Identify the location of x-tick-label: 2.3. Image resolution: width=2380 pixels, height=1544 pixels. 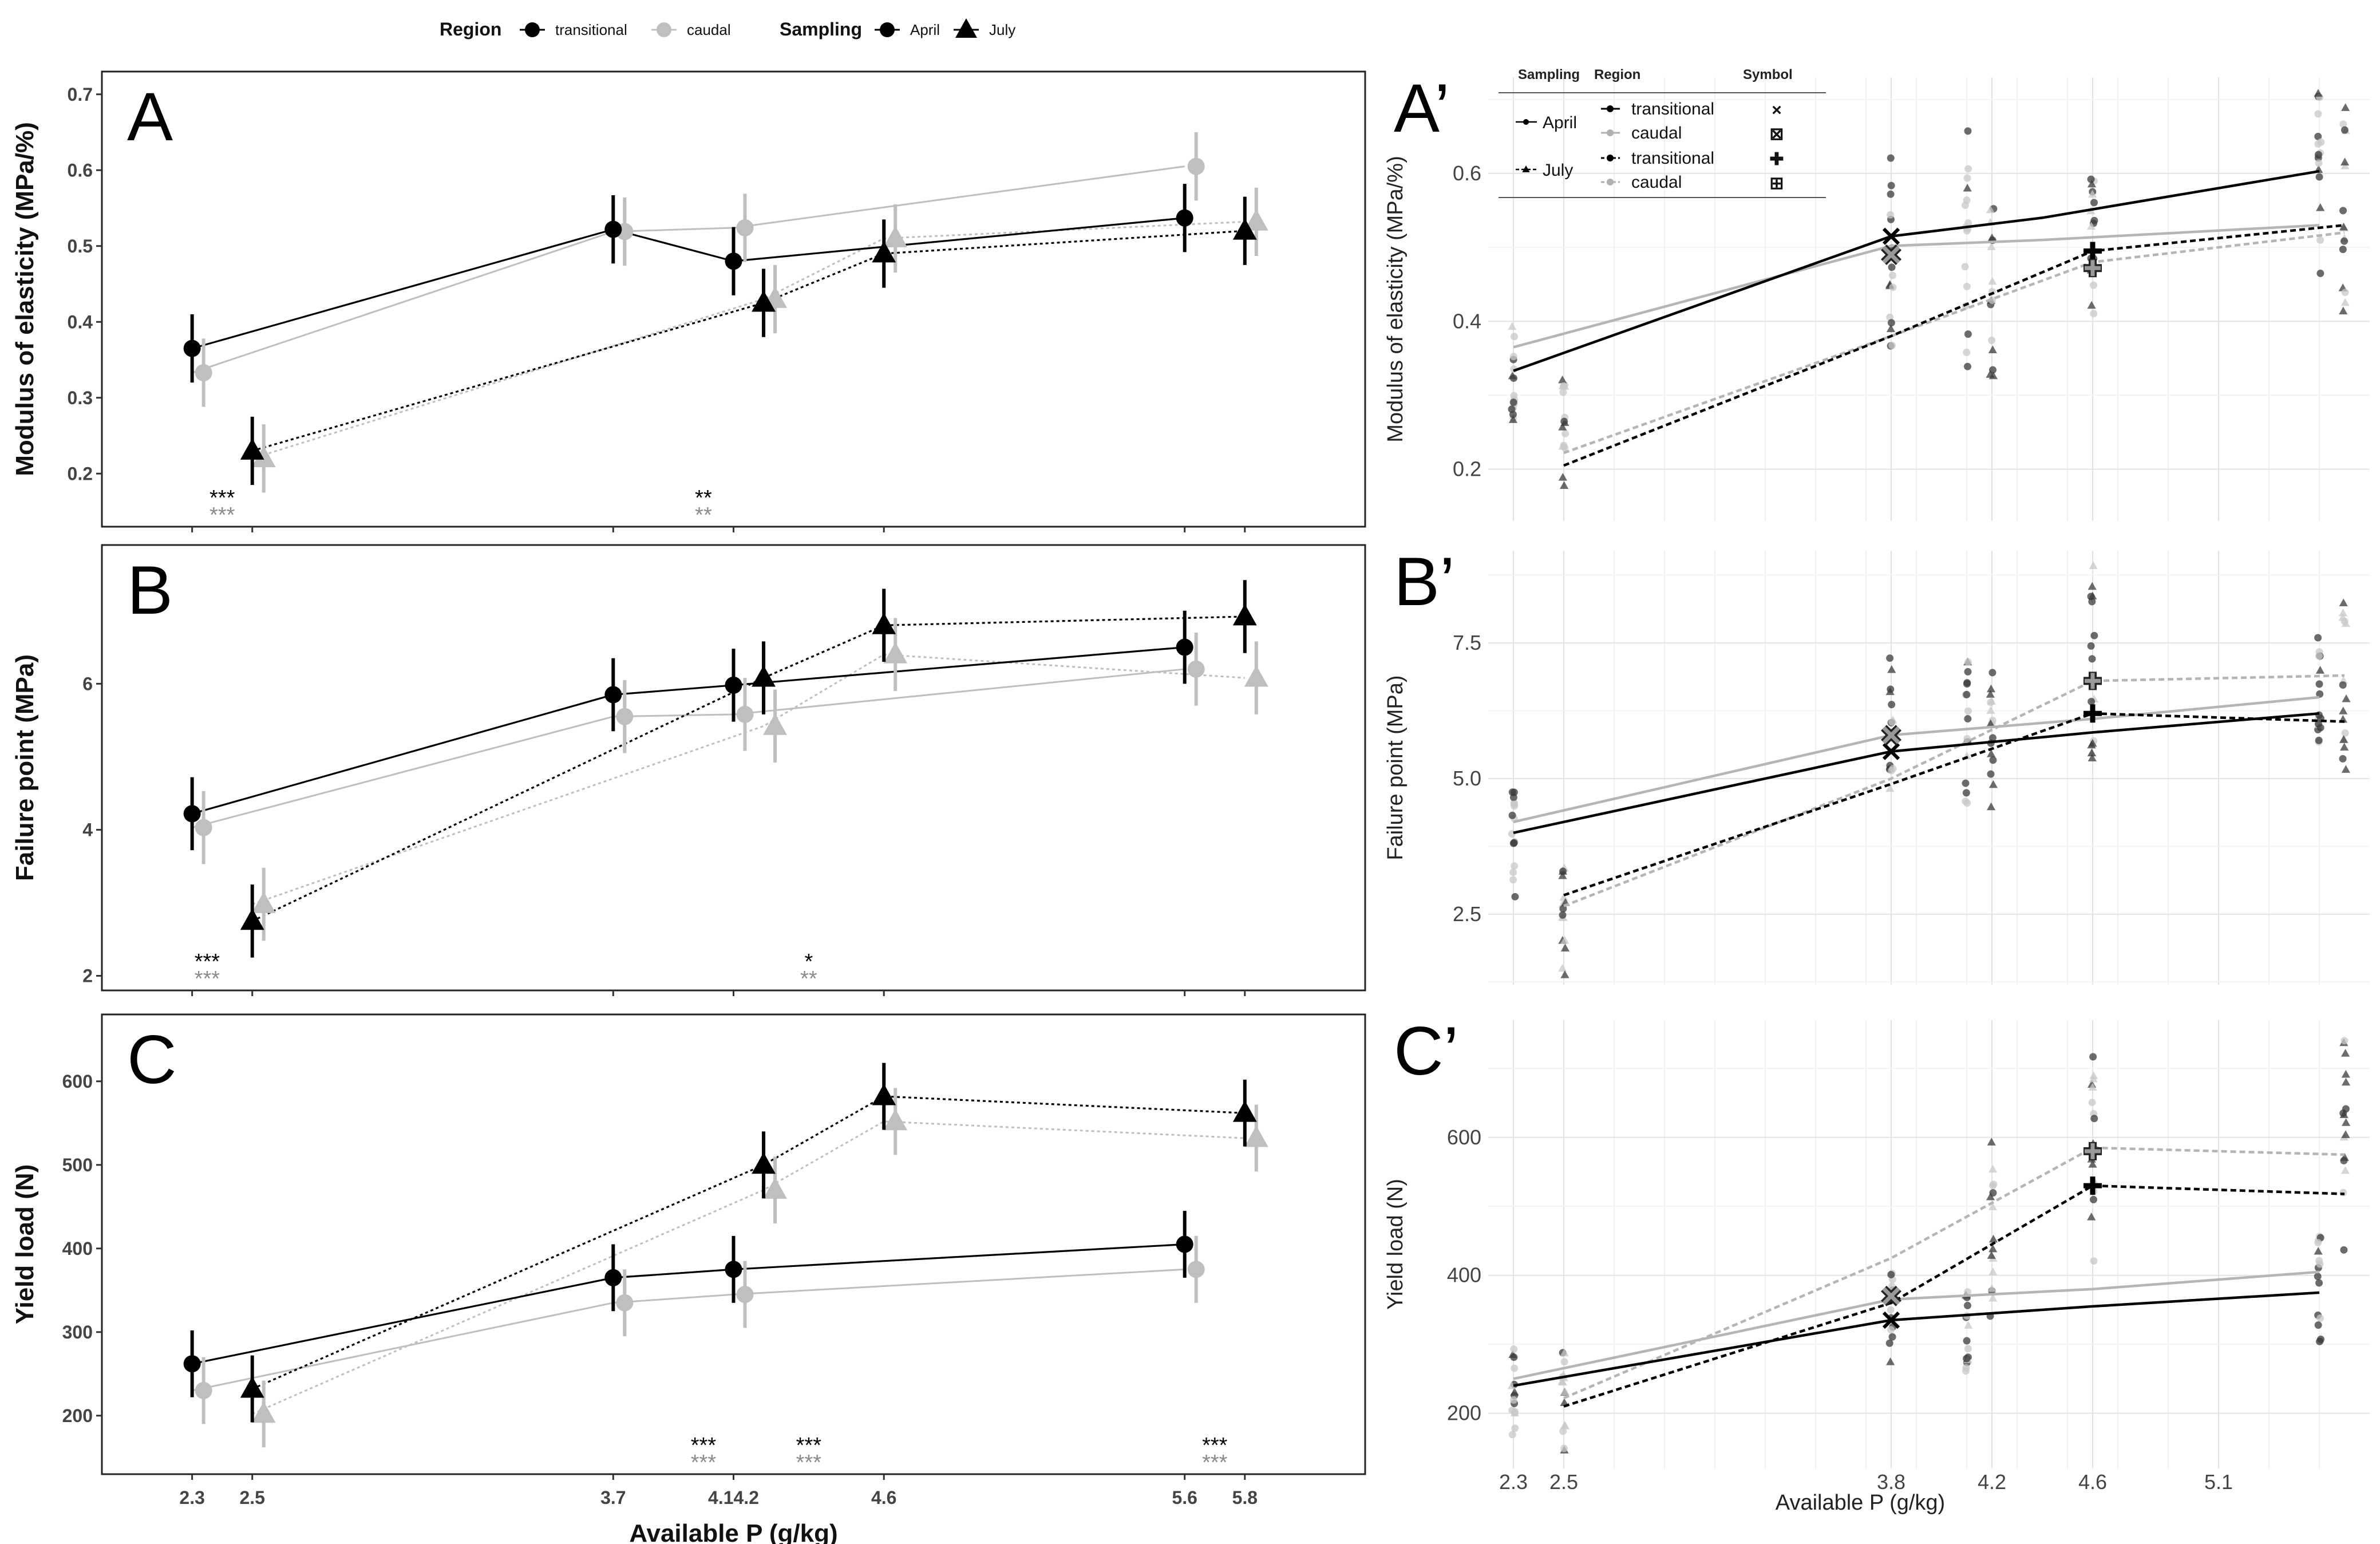
(1513, 1482).